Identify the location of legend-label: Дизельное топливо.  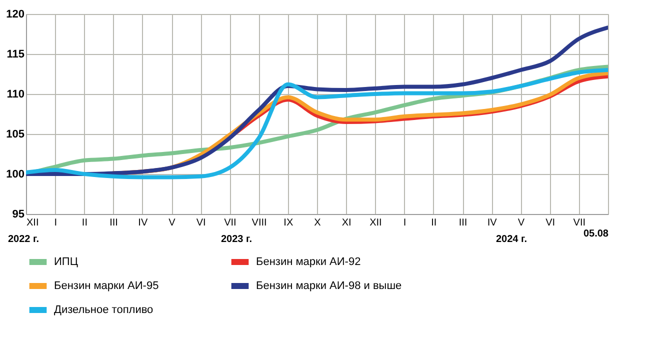
(104, 310).